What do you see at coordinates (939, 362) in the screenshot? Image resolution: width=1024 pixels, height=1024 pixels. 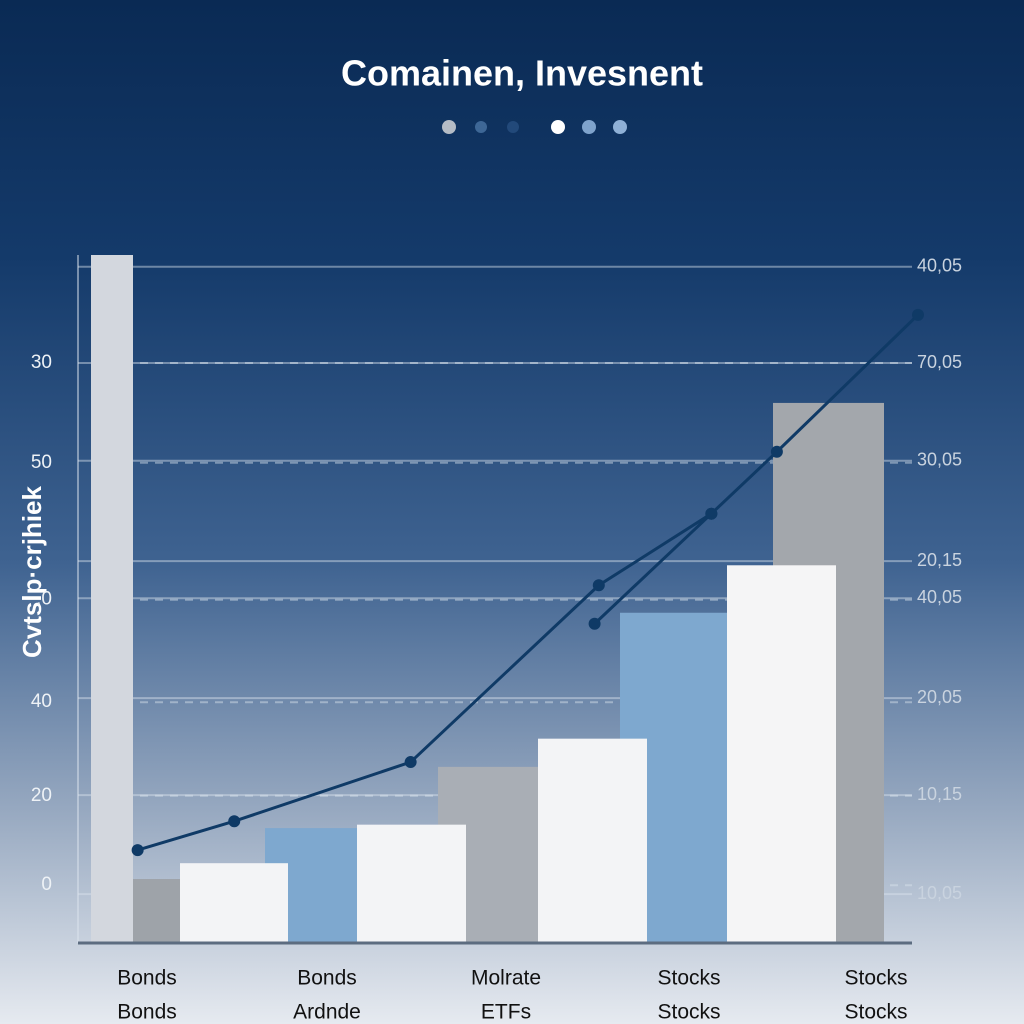 I see `y2-tick-label: 70,05` at bounding box center [939, 362].